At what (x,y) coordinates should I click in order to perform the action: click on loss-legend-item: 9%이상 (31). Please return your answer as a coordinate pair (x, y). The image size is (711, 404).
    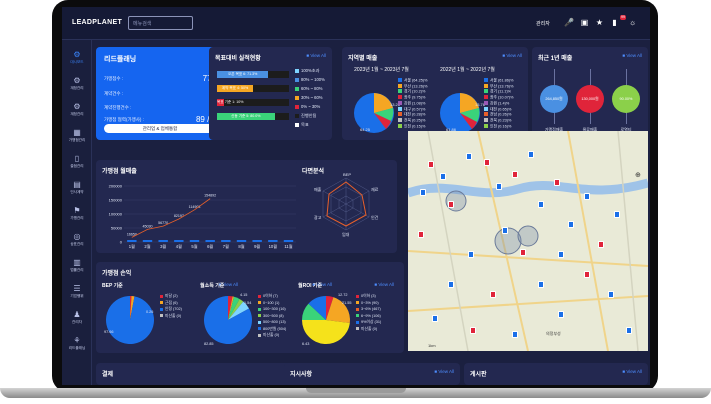
    Looking at the image, I should click on (368, 322).